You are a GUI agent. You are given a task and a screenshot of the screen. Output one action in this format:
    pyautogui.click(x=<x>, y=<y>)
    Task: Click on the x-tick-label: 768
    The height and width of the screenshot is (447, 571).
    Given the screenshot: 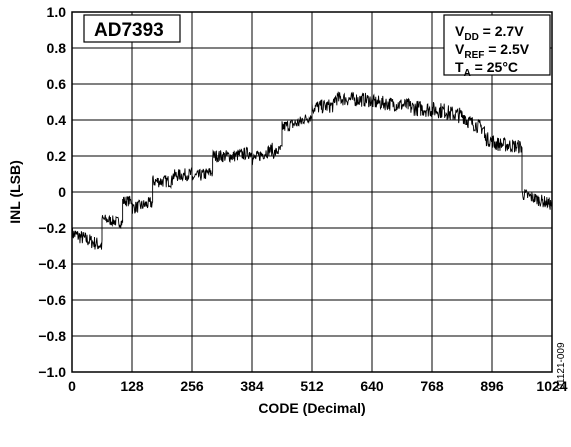 What is the action you would take?
    pyautogui.click(x=432, y=386)
    